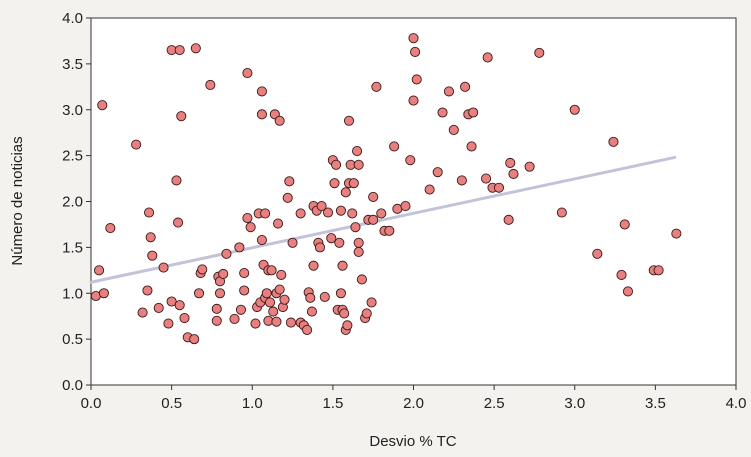 The height and width of the screenshot is (457, 751). I want to click on y-tick-label: 1.0, so click(72, 293).